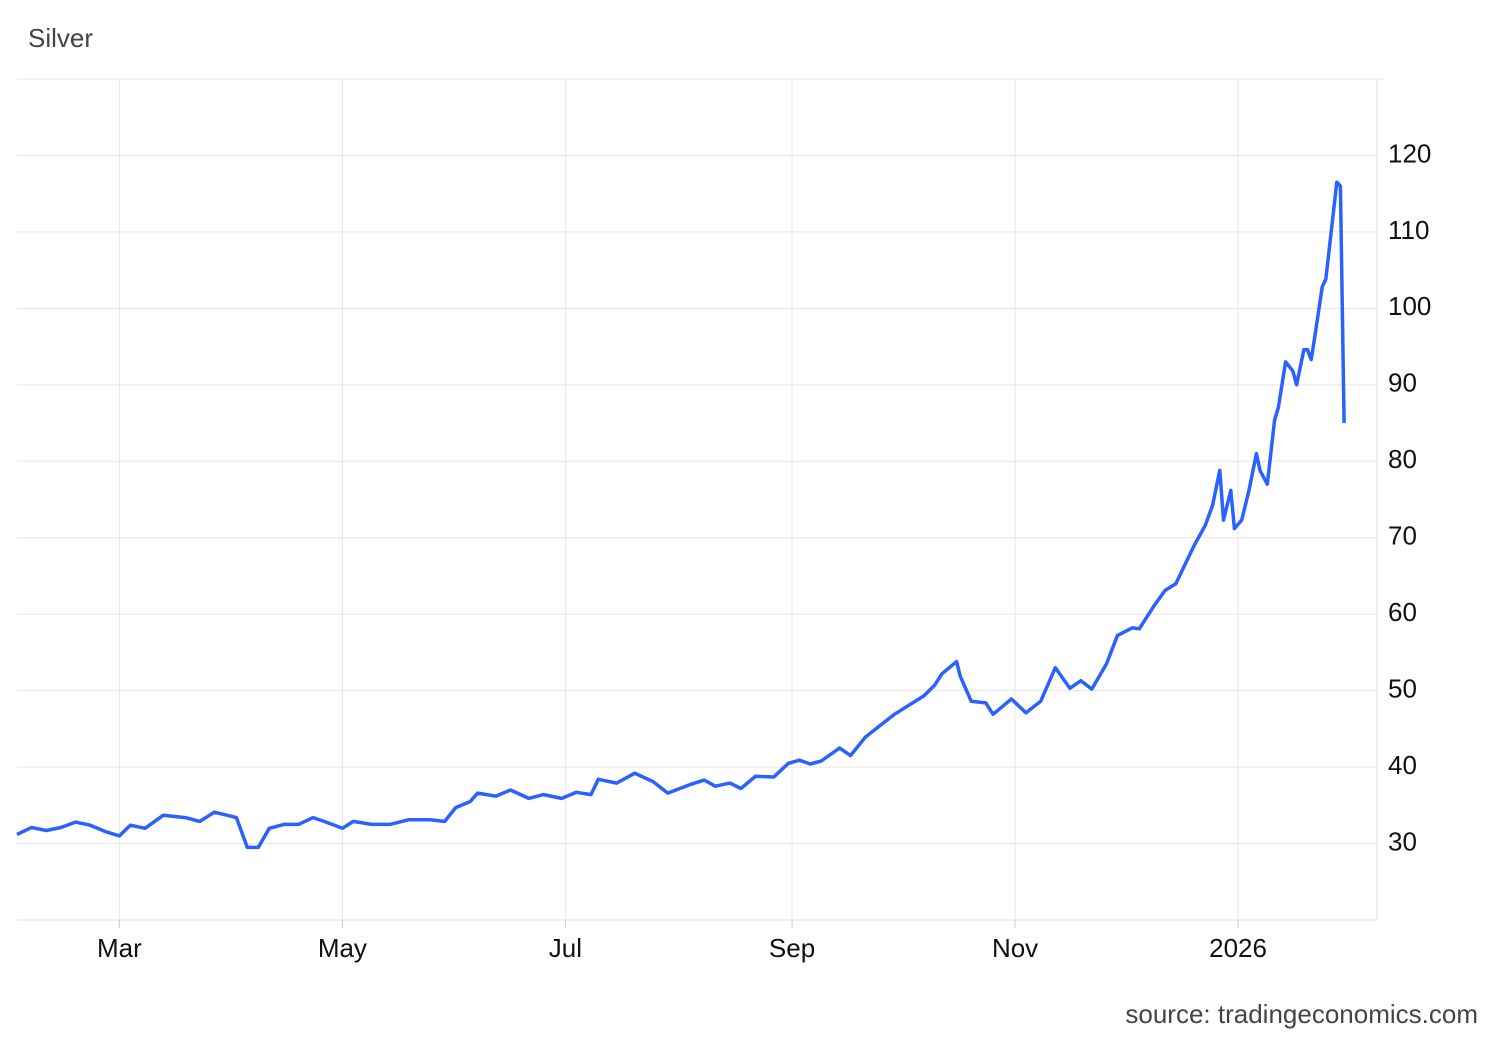 This screenshot has height=1040, width=1500. Describe the element at coordinates (1402, 536) in the screenshot. I see `y-tick-label: 70` at that location.